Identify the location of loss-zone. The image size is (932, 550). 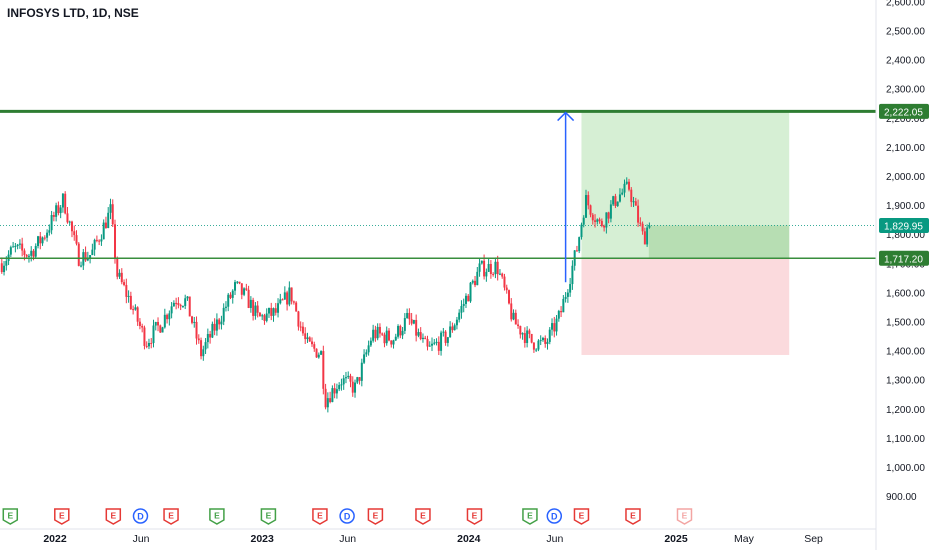
(685, 306).